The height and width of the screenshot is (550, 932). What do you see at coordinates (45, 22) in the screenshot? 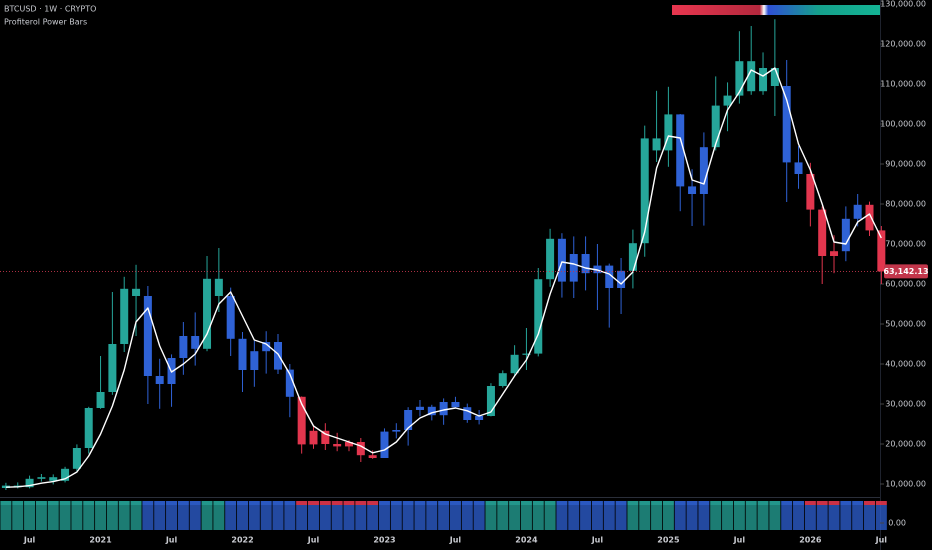
I see `indicator-title: Profiterol Power Bars` at bounding box center [45, 22].